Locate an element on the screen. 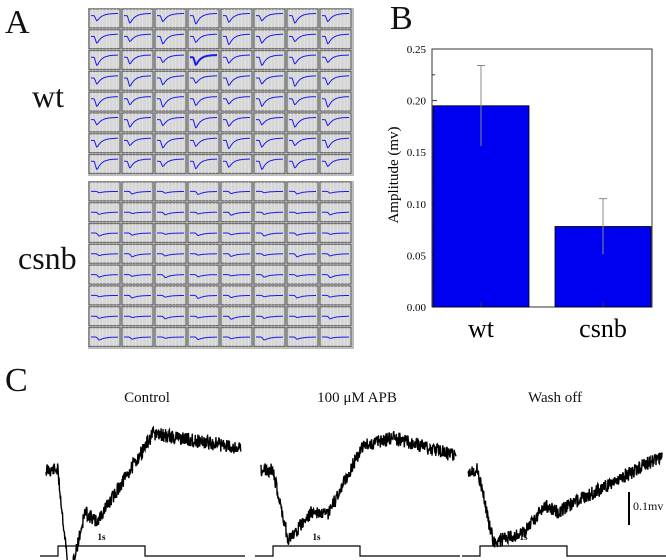 The width and height of the screenshot is (666, 560). trace-title-control: Control is located at coordinates (147, 398).